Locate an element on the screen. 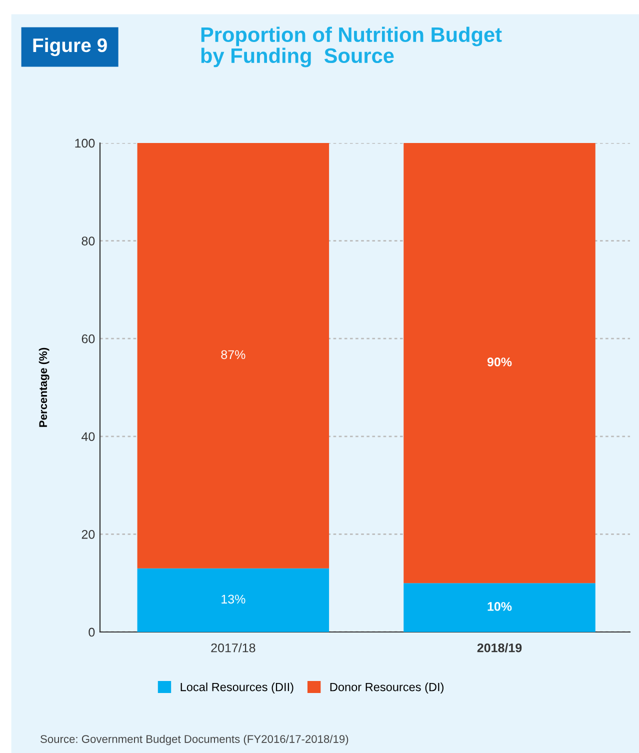 This screenshot has width=639, height=753. legend-label: Donor Resources (DI) is located at coordinates (387, 688).